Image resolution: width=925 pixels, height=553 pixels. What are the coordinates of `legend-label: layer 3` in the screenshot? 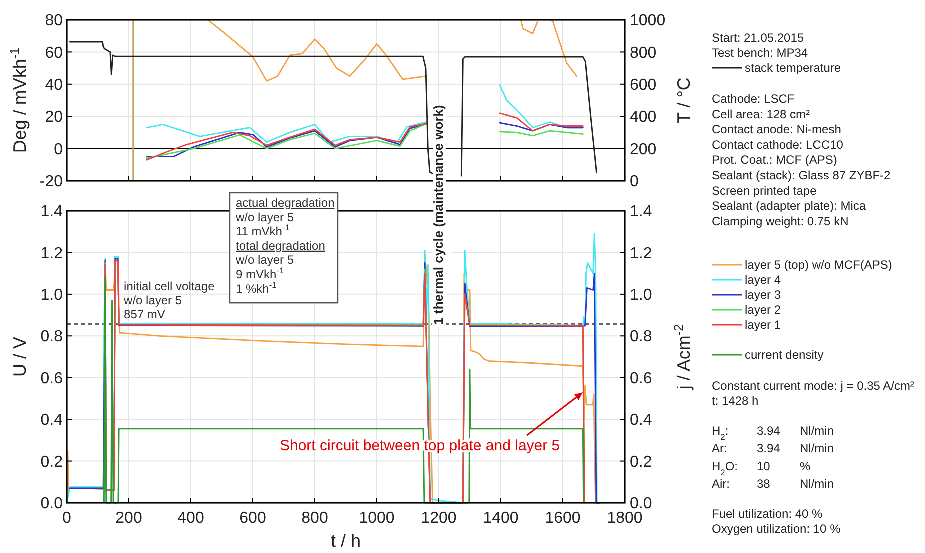 It's located at (763, 295).